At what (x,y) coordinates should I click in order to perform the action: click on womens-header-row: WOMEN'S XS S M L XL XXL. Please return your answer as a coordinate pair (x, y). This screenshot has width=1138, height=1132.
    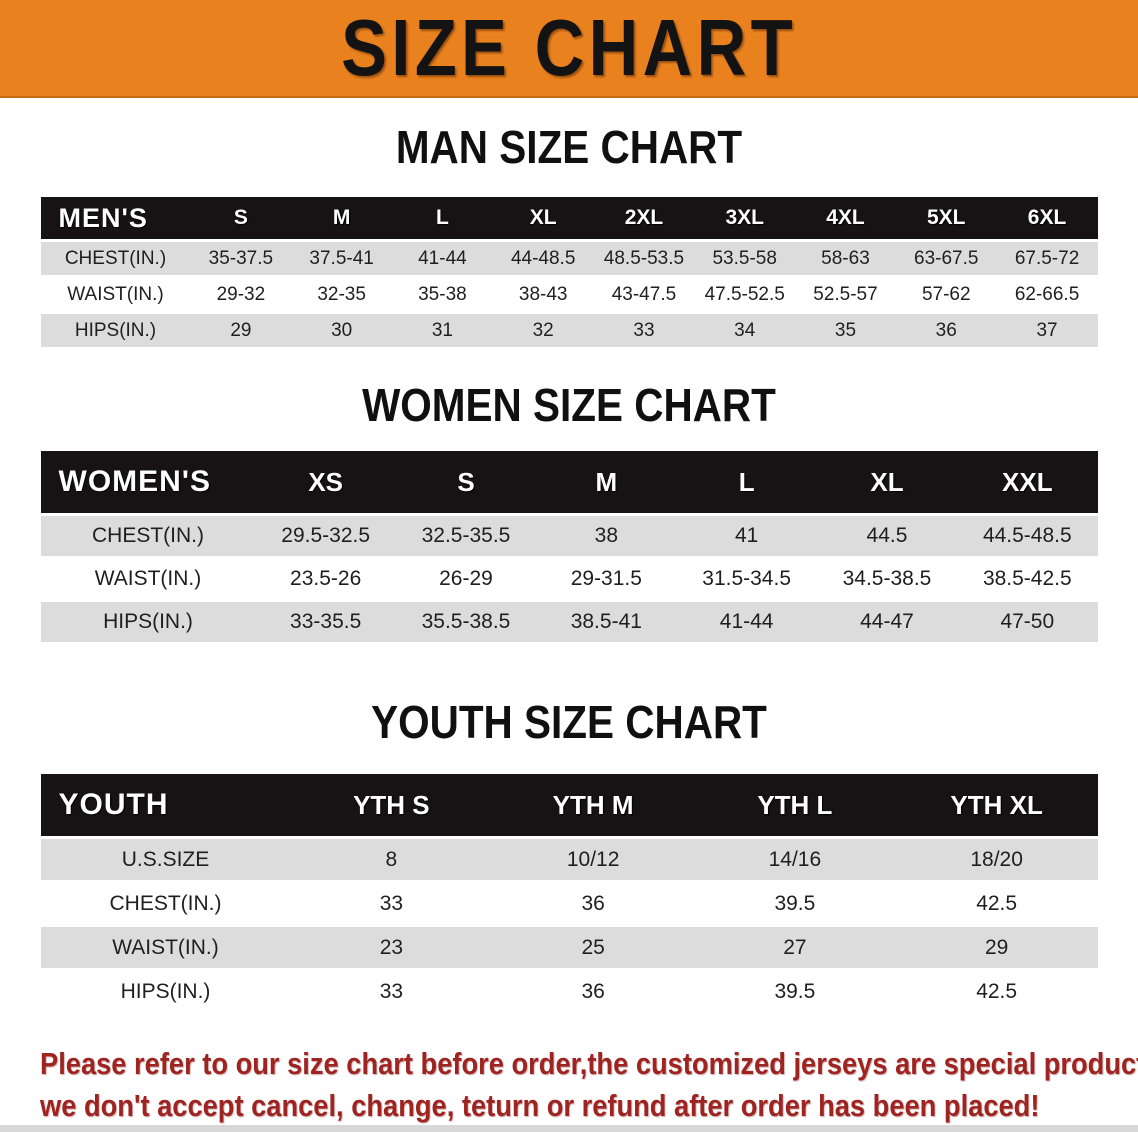
    Looking at the image, I should click on (569, 482).